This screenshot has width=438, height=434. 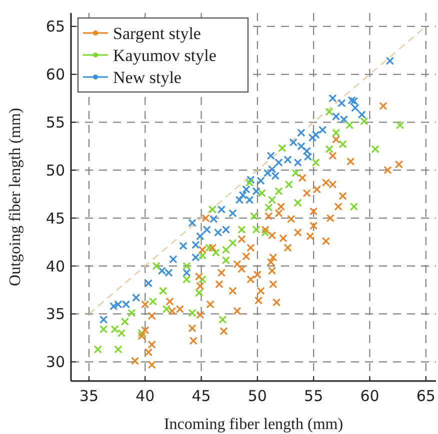 What do you see at coordinates (147, 77) in the screenshot?
I see `legend-label: New style` at bounding box center [147, 77].